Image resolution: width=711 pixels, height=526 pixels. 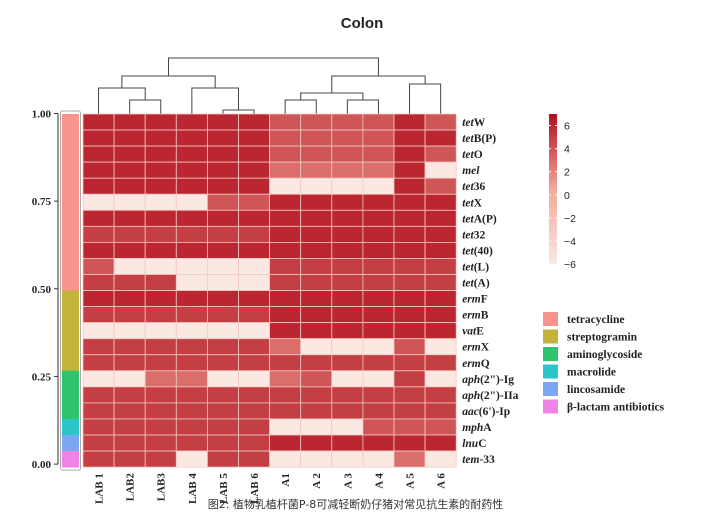 What do you see at coordinates (42, 202) in the screenshot?
I see `axis-tick-label: 0.75` at bounding box center [42, 202].